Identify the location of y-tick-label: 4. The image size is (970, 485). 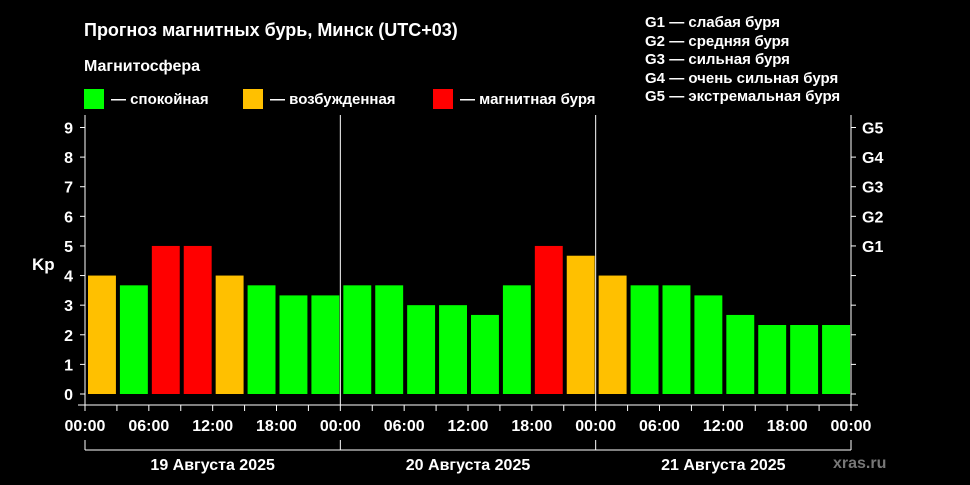
(68, 277).